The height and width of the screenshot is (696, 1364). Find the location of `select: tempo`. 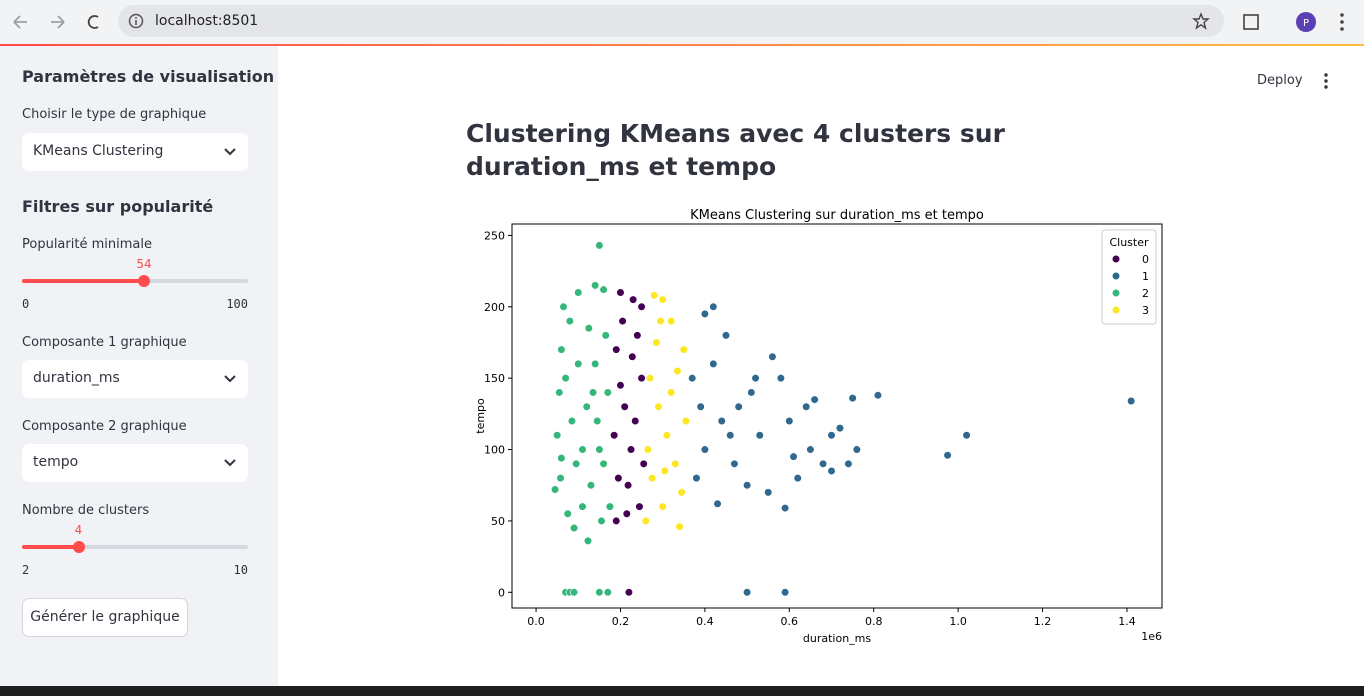

select: tempo is located at coordinates (135, 463).